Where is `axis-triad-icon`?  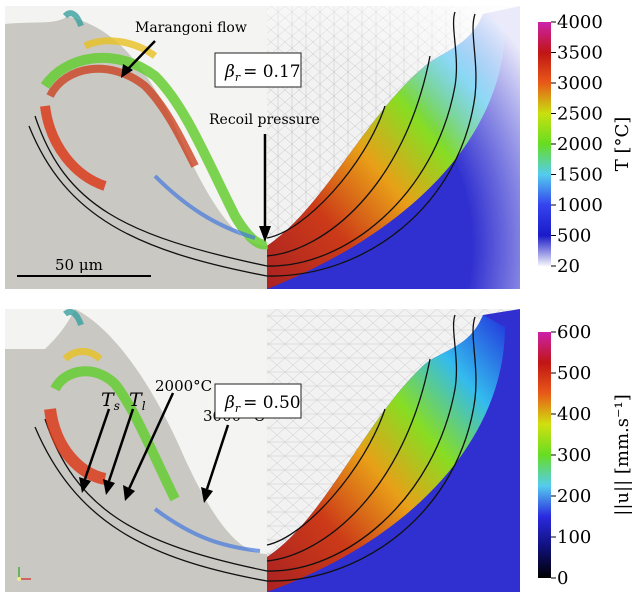 axis-triad-icon is located at coordinates (24, 574).